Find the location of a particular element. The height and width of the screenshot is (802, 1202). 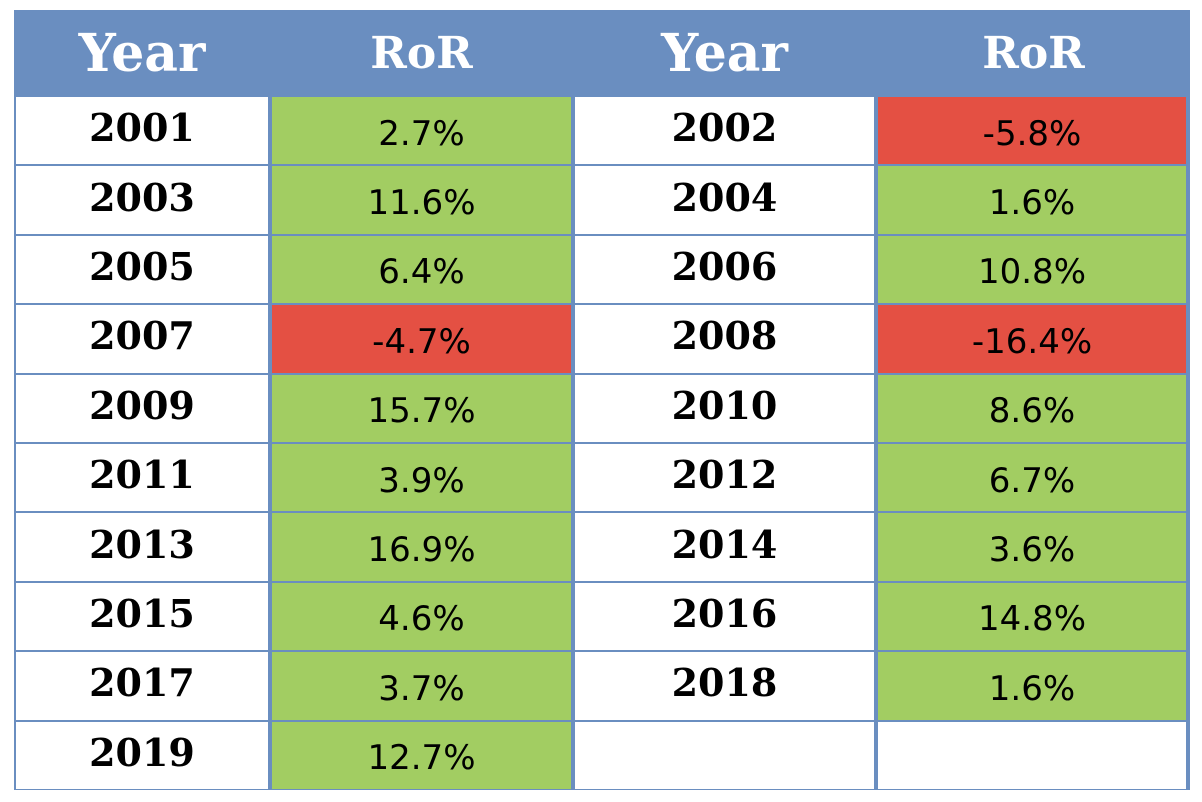

ror-cell-left: 4.6% is located at coordinates (421, 616).